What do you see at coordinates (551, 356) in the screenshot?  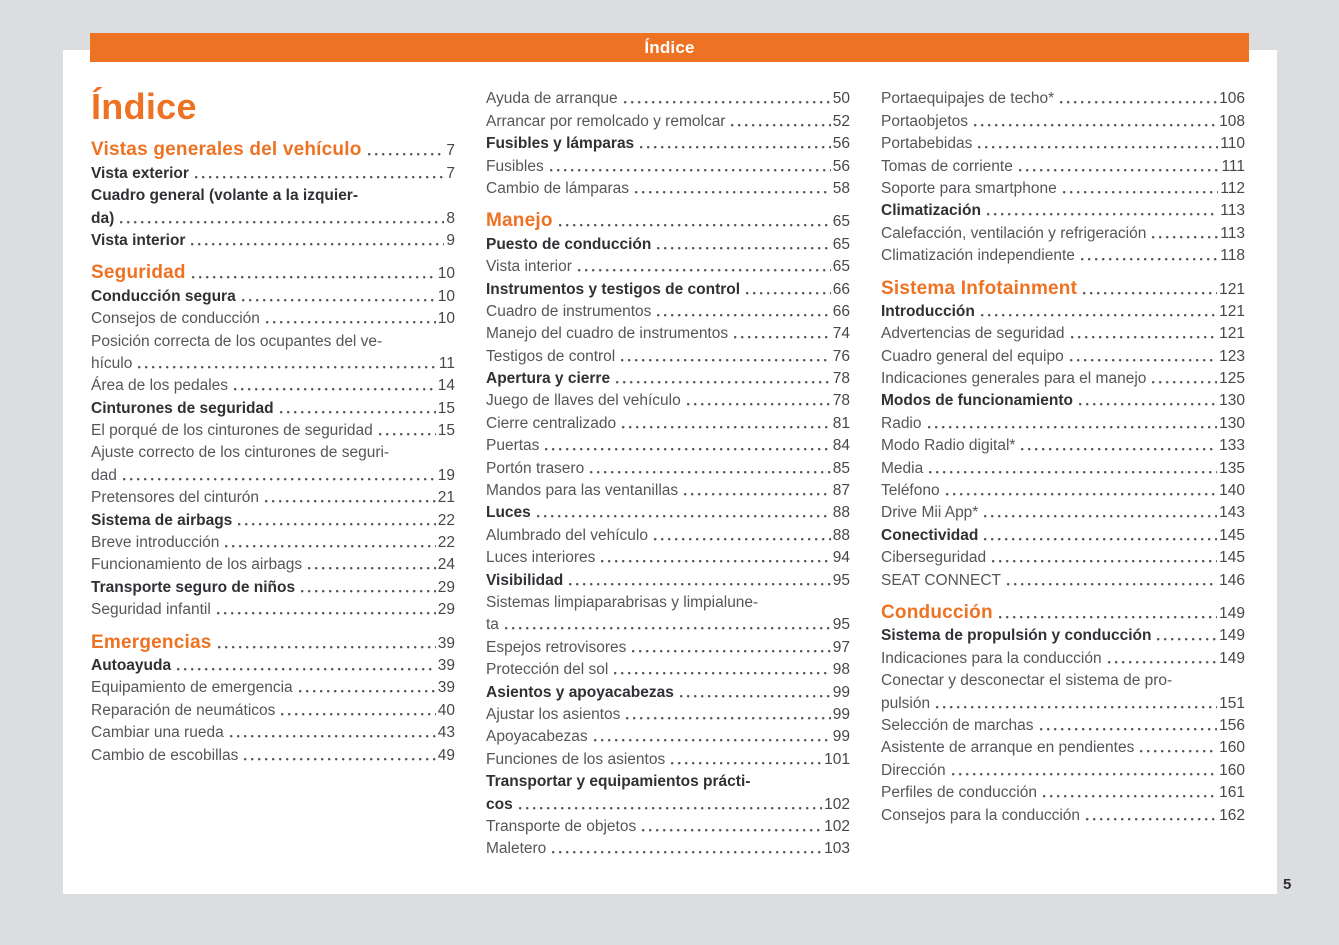 I see `toc-entry-label: Testigos de control` at bounding box center [551, 356].